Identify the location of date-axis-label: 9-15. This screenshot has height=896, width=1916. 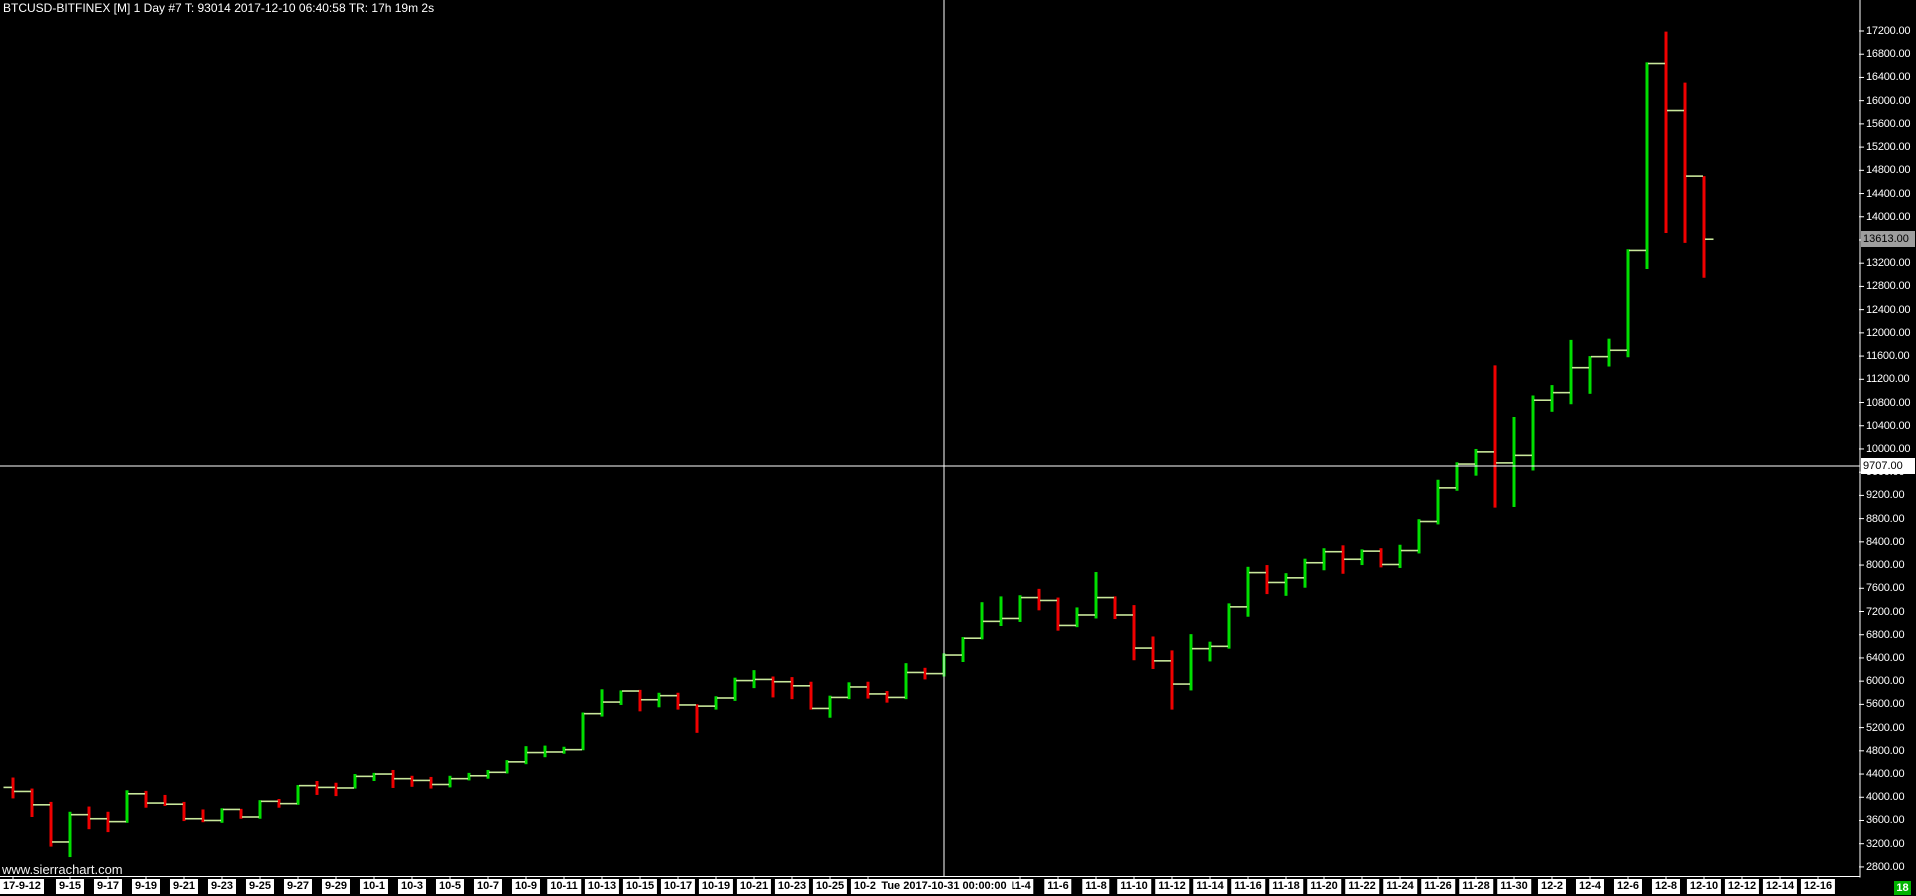
(70, 886).